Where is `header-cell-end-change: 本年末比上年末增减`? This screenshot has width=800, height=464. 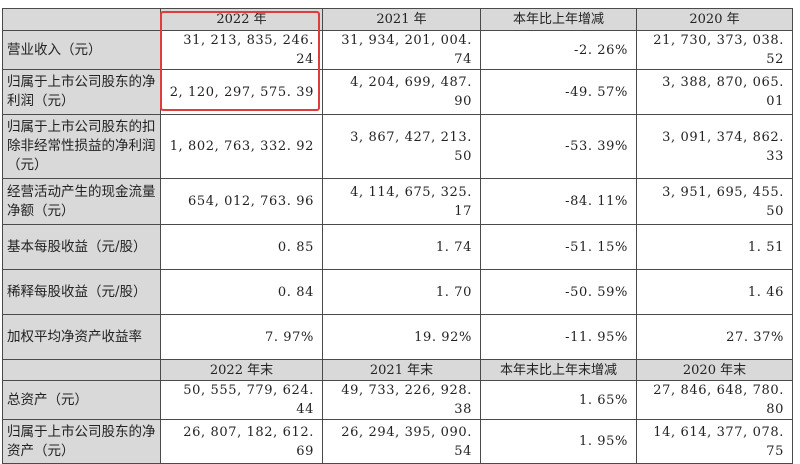
header-cell-end-change: 本年末比上年末增减 is located at coordinates (558, 370).